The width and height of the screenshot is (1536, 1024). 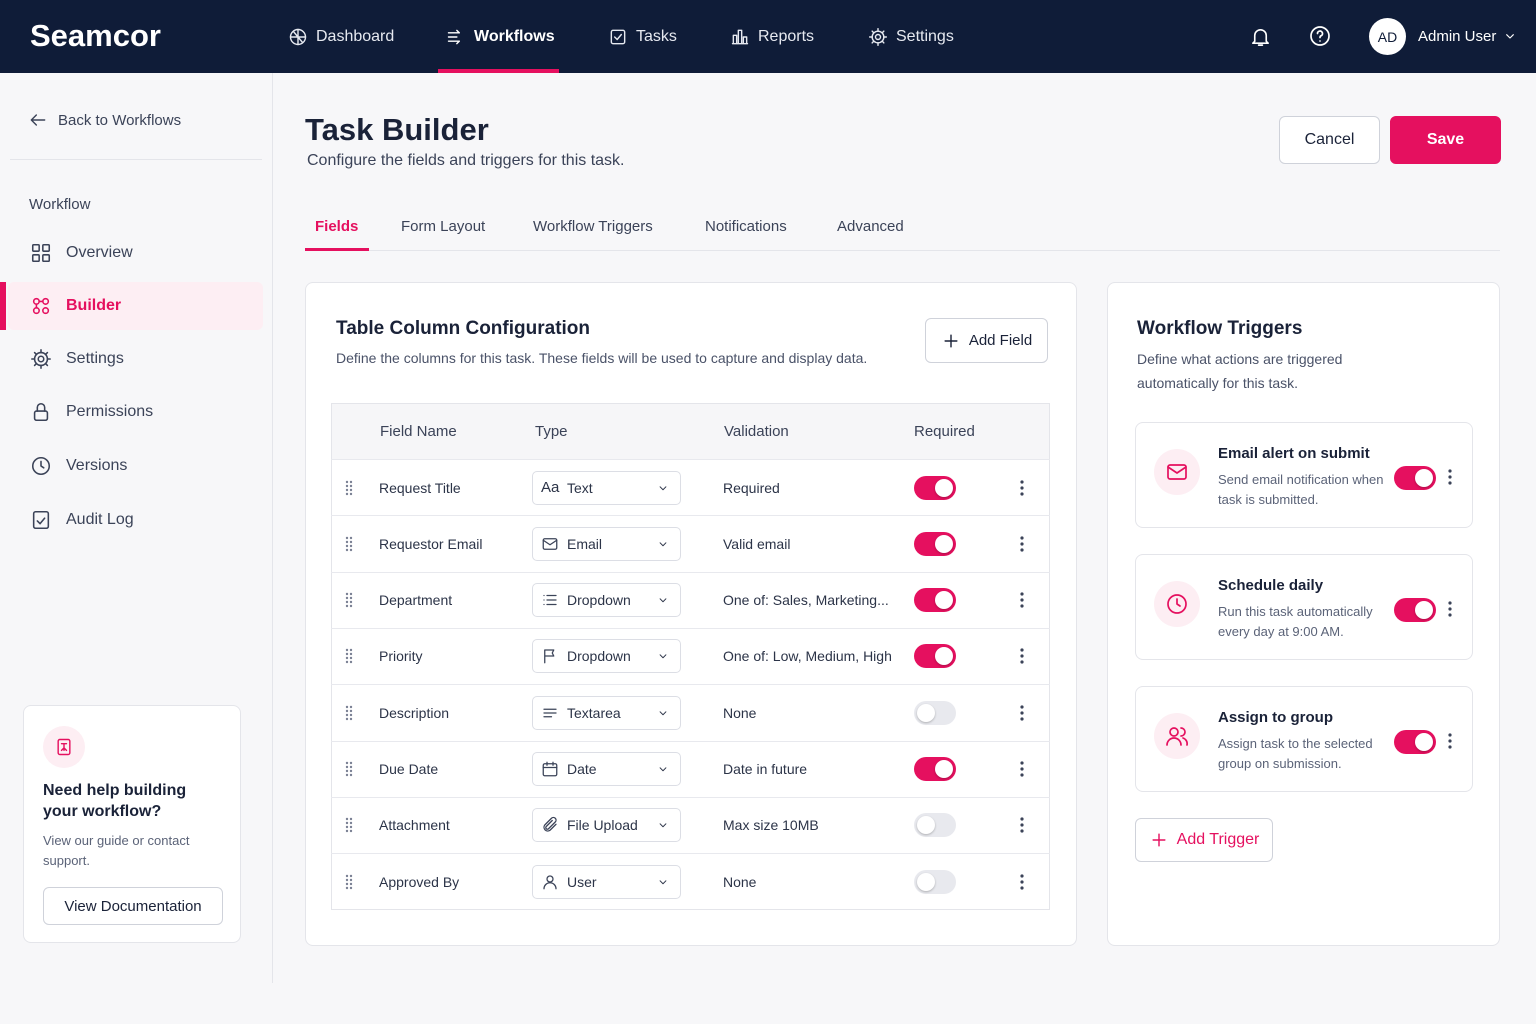 I want to click on notifications, so click(x=1260, y=36).